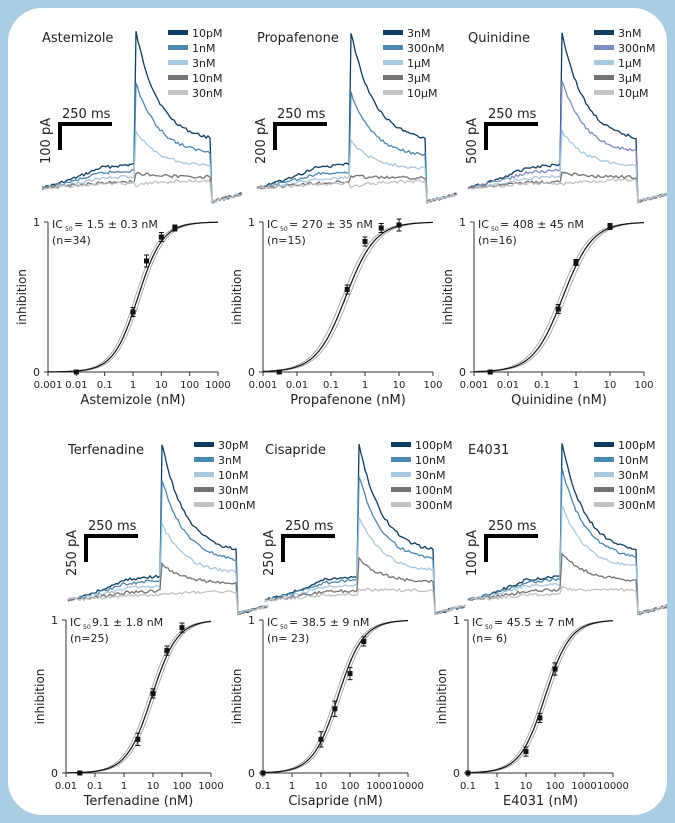  Describe the element at coordinates (534, 622) in the screenshot. I see `ic50-value: = 45.5 ± 7 nM` at that location.